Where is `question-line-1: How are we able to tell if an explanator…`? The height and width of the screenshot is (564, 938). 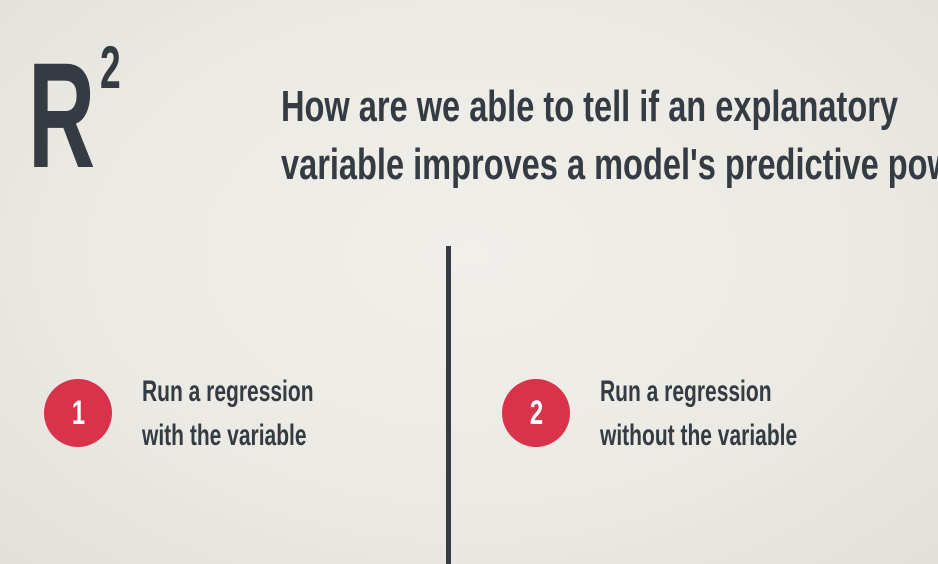
question-line-1: How are we able to tell if an explanator… is located at coordinates (590, 106).